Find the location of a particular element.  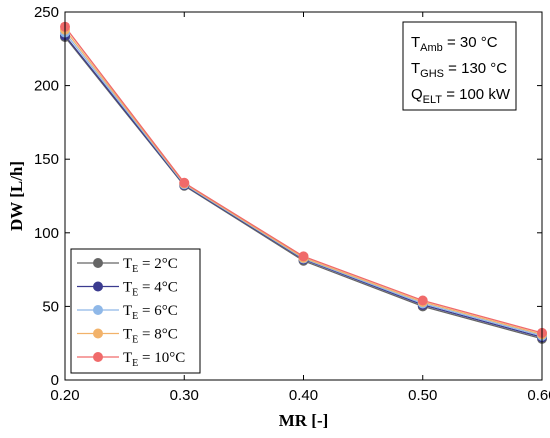

legend-label-value: = 4°C is located at coordinates (157, 288).